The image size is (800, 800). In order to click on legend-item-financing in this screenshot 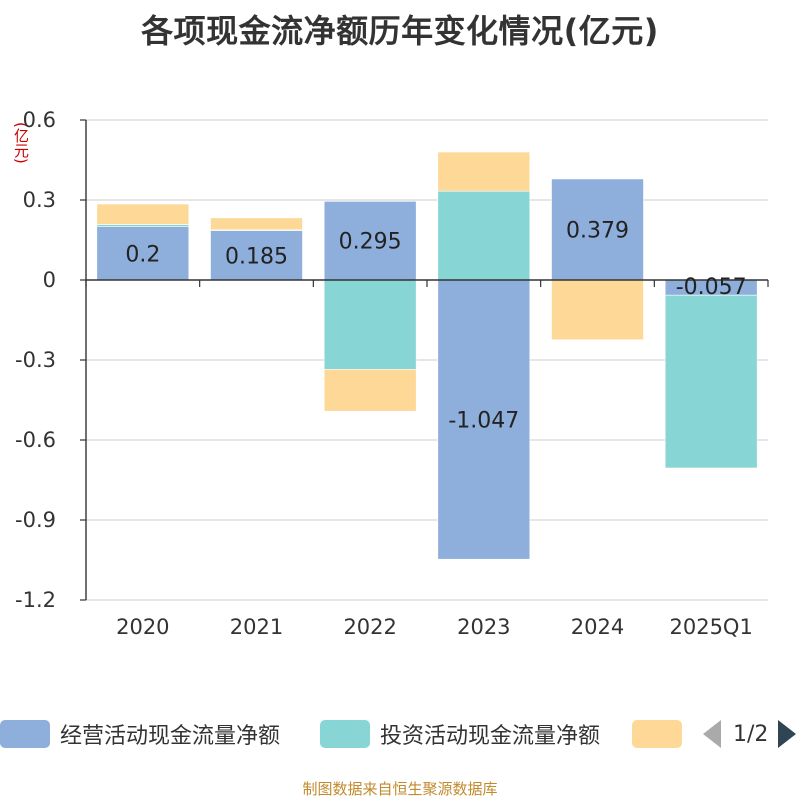, I will do `click(657, 734)`.